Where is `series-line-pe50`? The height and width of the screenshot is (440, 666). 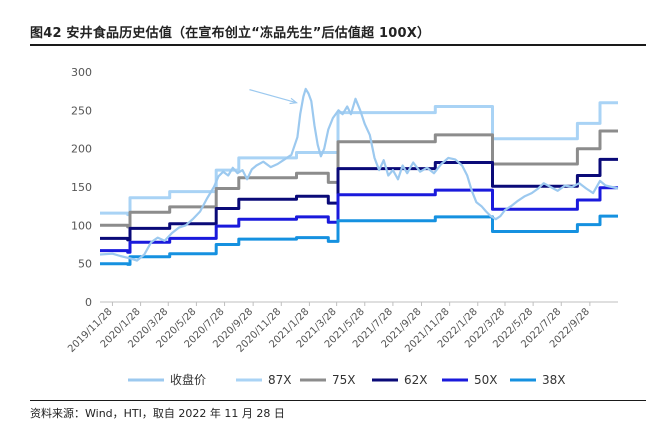 series-line-pe50 is located at coordinates (359, 220).